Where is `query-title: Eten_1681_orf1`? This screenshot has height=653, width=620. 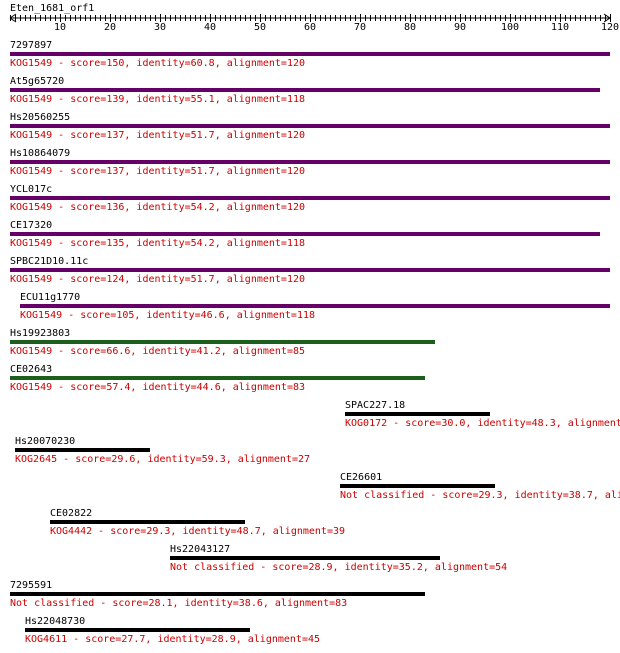 query-title: Eten_1681_orf1 is located at coordinates (52, 8).